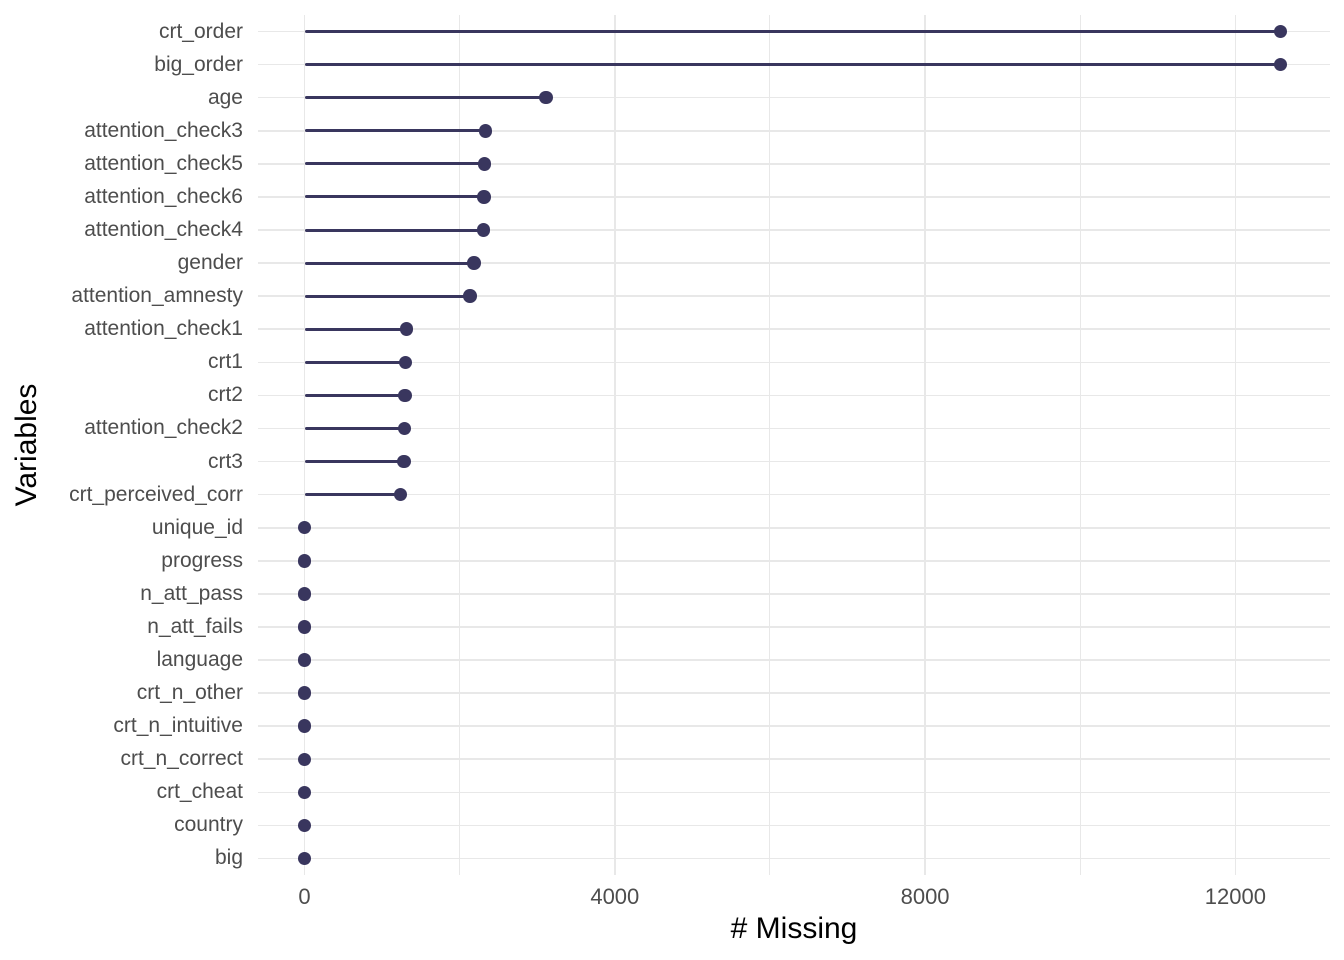 The width and height of the screenshot is (1344, 960). I want to click on y-tick-label: attention_check6, so click(163, 196).